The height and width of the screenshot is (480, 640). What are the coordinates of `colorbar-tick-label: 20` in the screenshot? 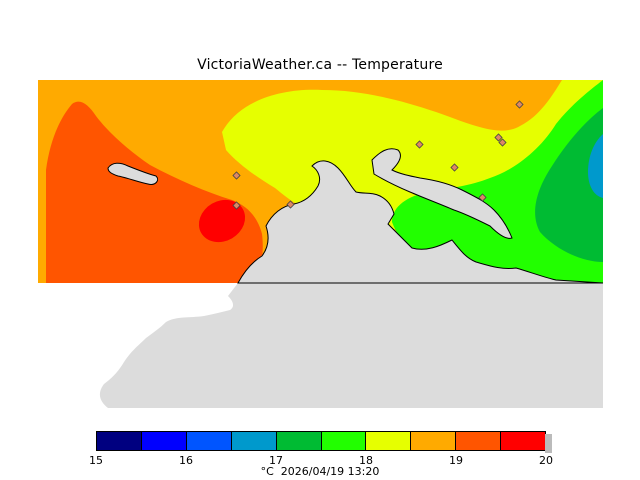 It's located at (546, 460).